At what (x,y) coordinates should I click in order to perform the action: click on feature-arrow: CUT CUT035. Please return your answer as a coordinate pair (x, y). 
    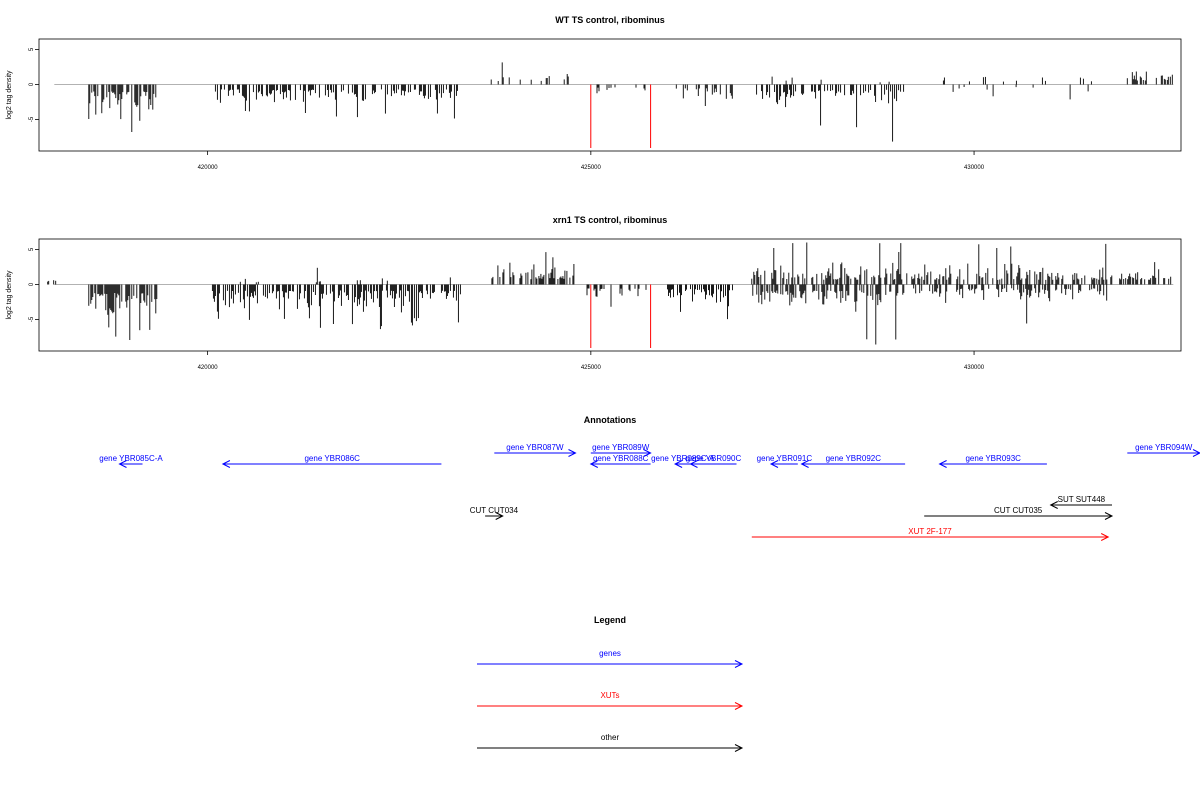
    Looking at the image, I should click on (1019, 513).